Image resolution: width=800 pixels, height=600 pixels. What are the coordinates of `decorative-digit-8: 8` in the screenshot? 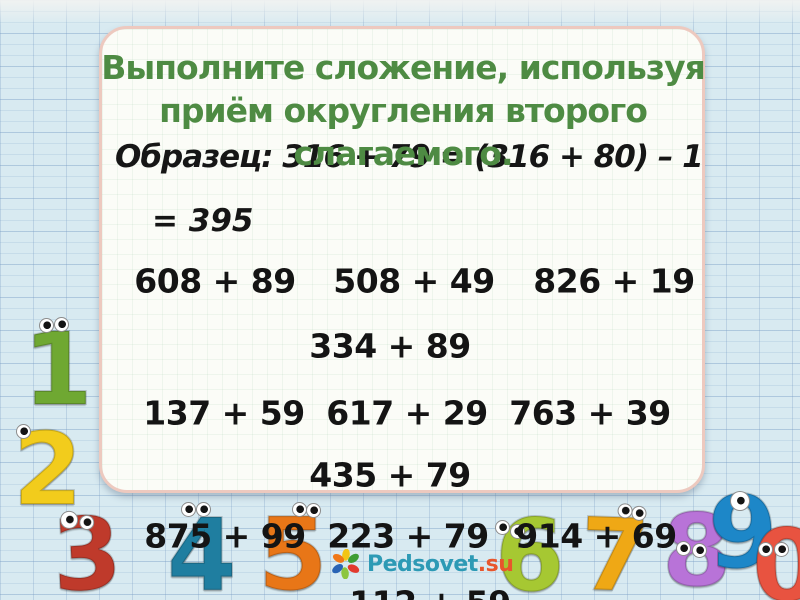 It's located at (697, 550).